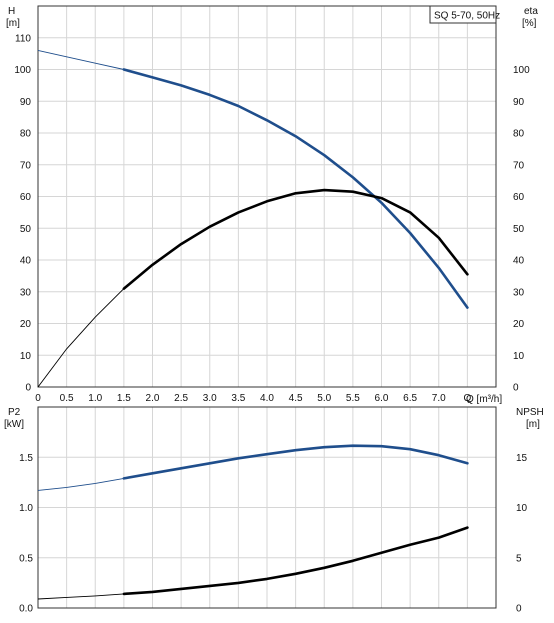  I want to click on y-left-tick-label: 0, so click(28, 388).